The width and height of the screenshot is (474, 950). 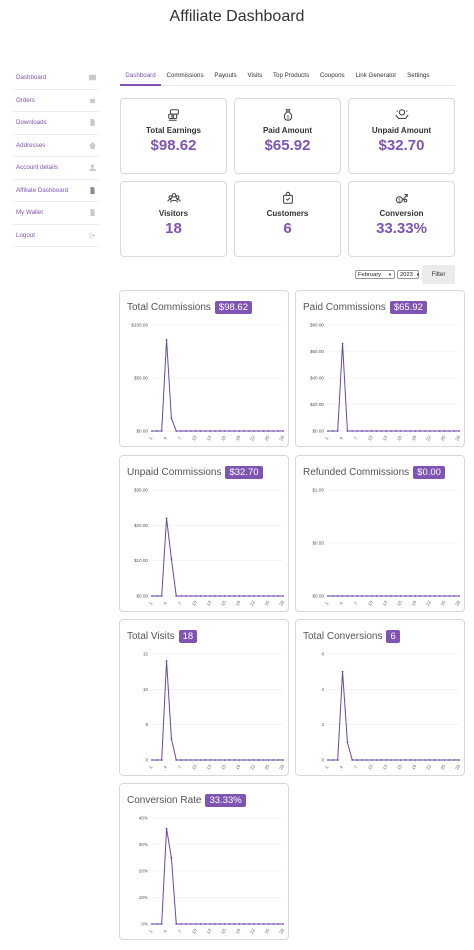 I want to click on x-tick-label: 1, so click(x=327, y=767).